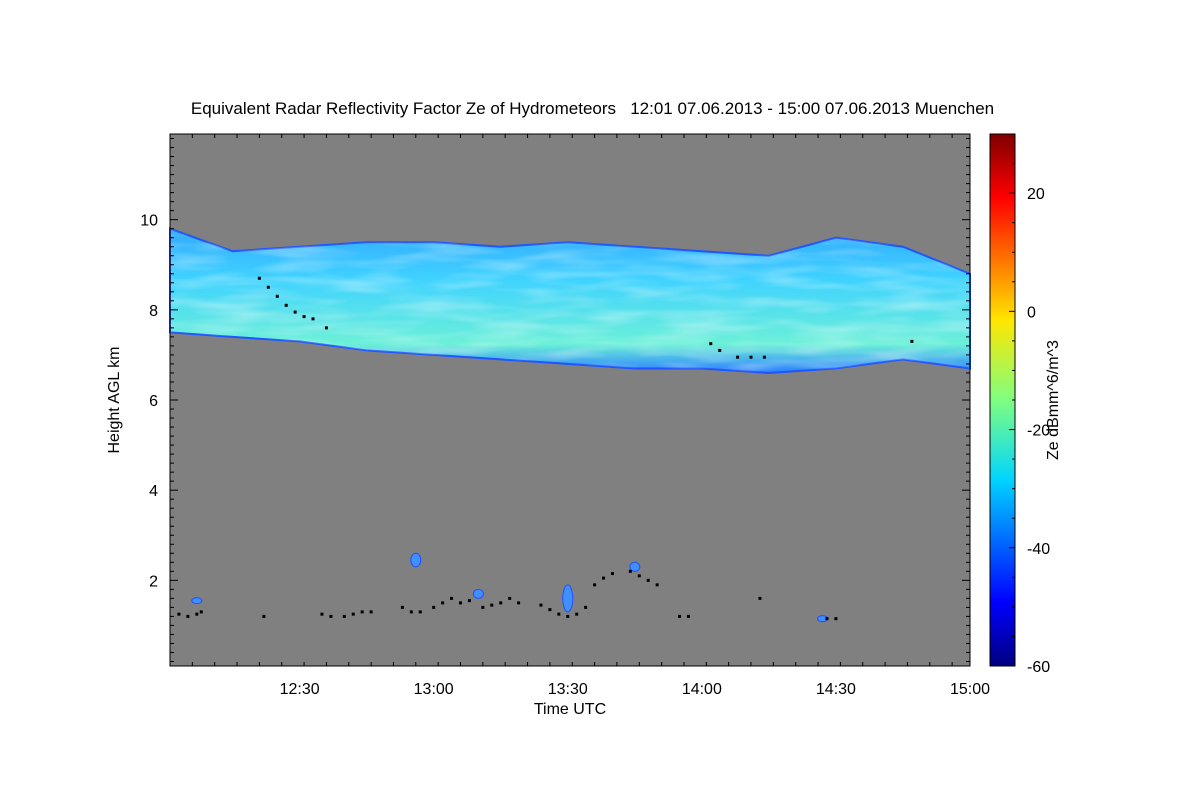  I want to click on y-tick-label: 2, so click(153, 581).